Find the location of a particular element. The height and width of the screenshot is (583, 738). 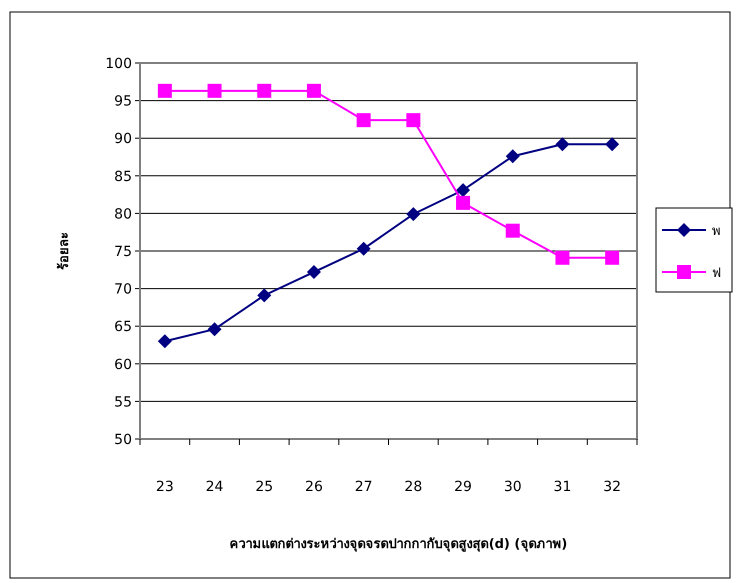

x-tick-label: 24 is located at coordinates (215, 487).